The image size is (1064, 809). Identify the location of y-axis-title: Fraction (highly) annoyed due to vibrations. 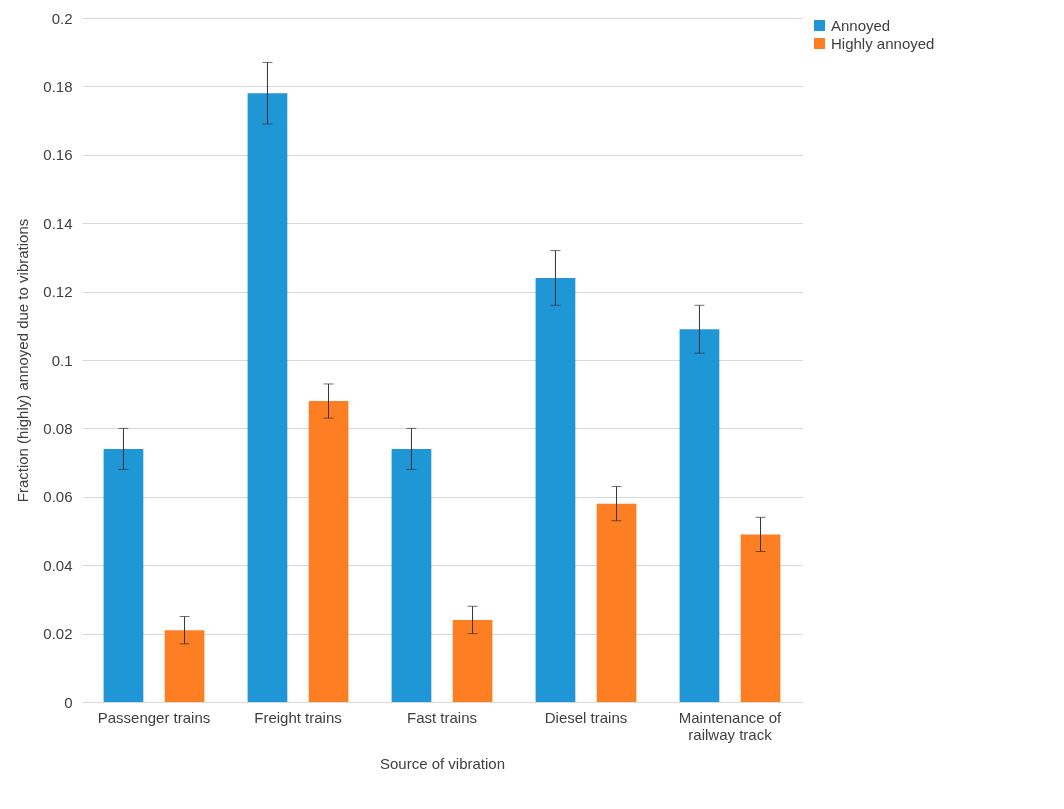
(23, 360).